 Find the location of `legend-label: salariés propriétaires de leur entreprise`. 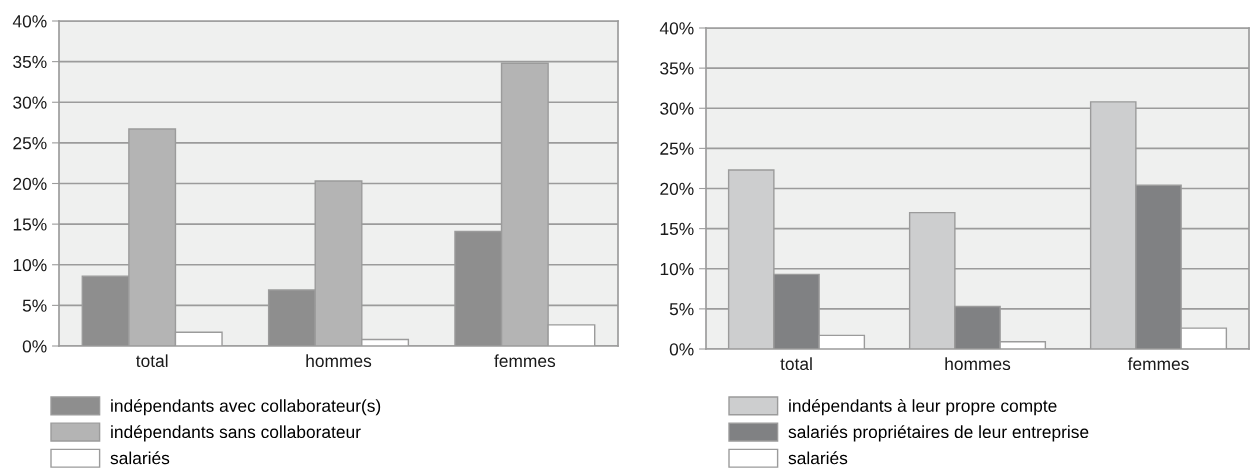

legend-label: salariés propriétaires de leur entreprise is located at coordinates (938, 433).